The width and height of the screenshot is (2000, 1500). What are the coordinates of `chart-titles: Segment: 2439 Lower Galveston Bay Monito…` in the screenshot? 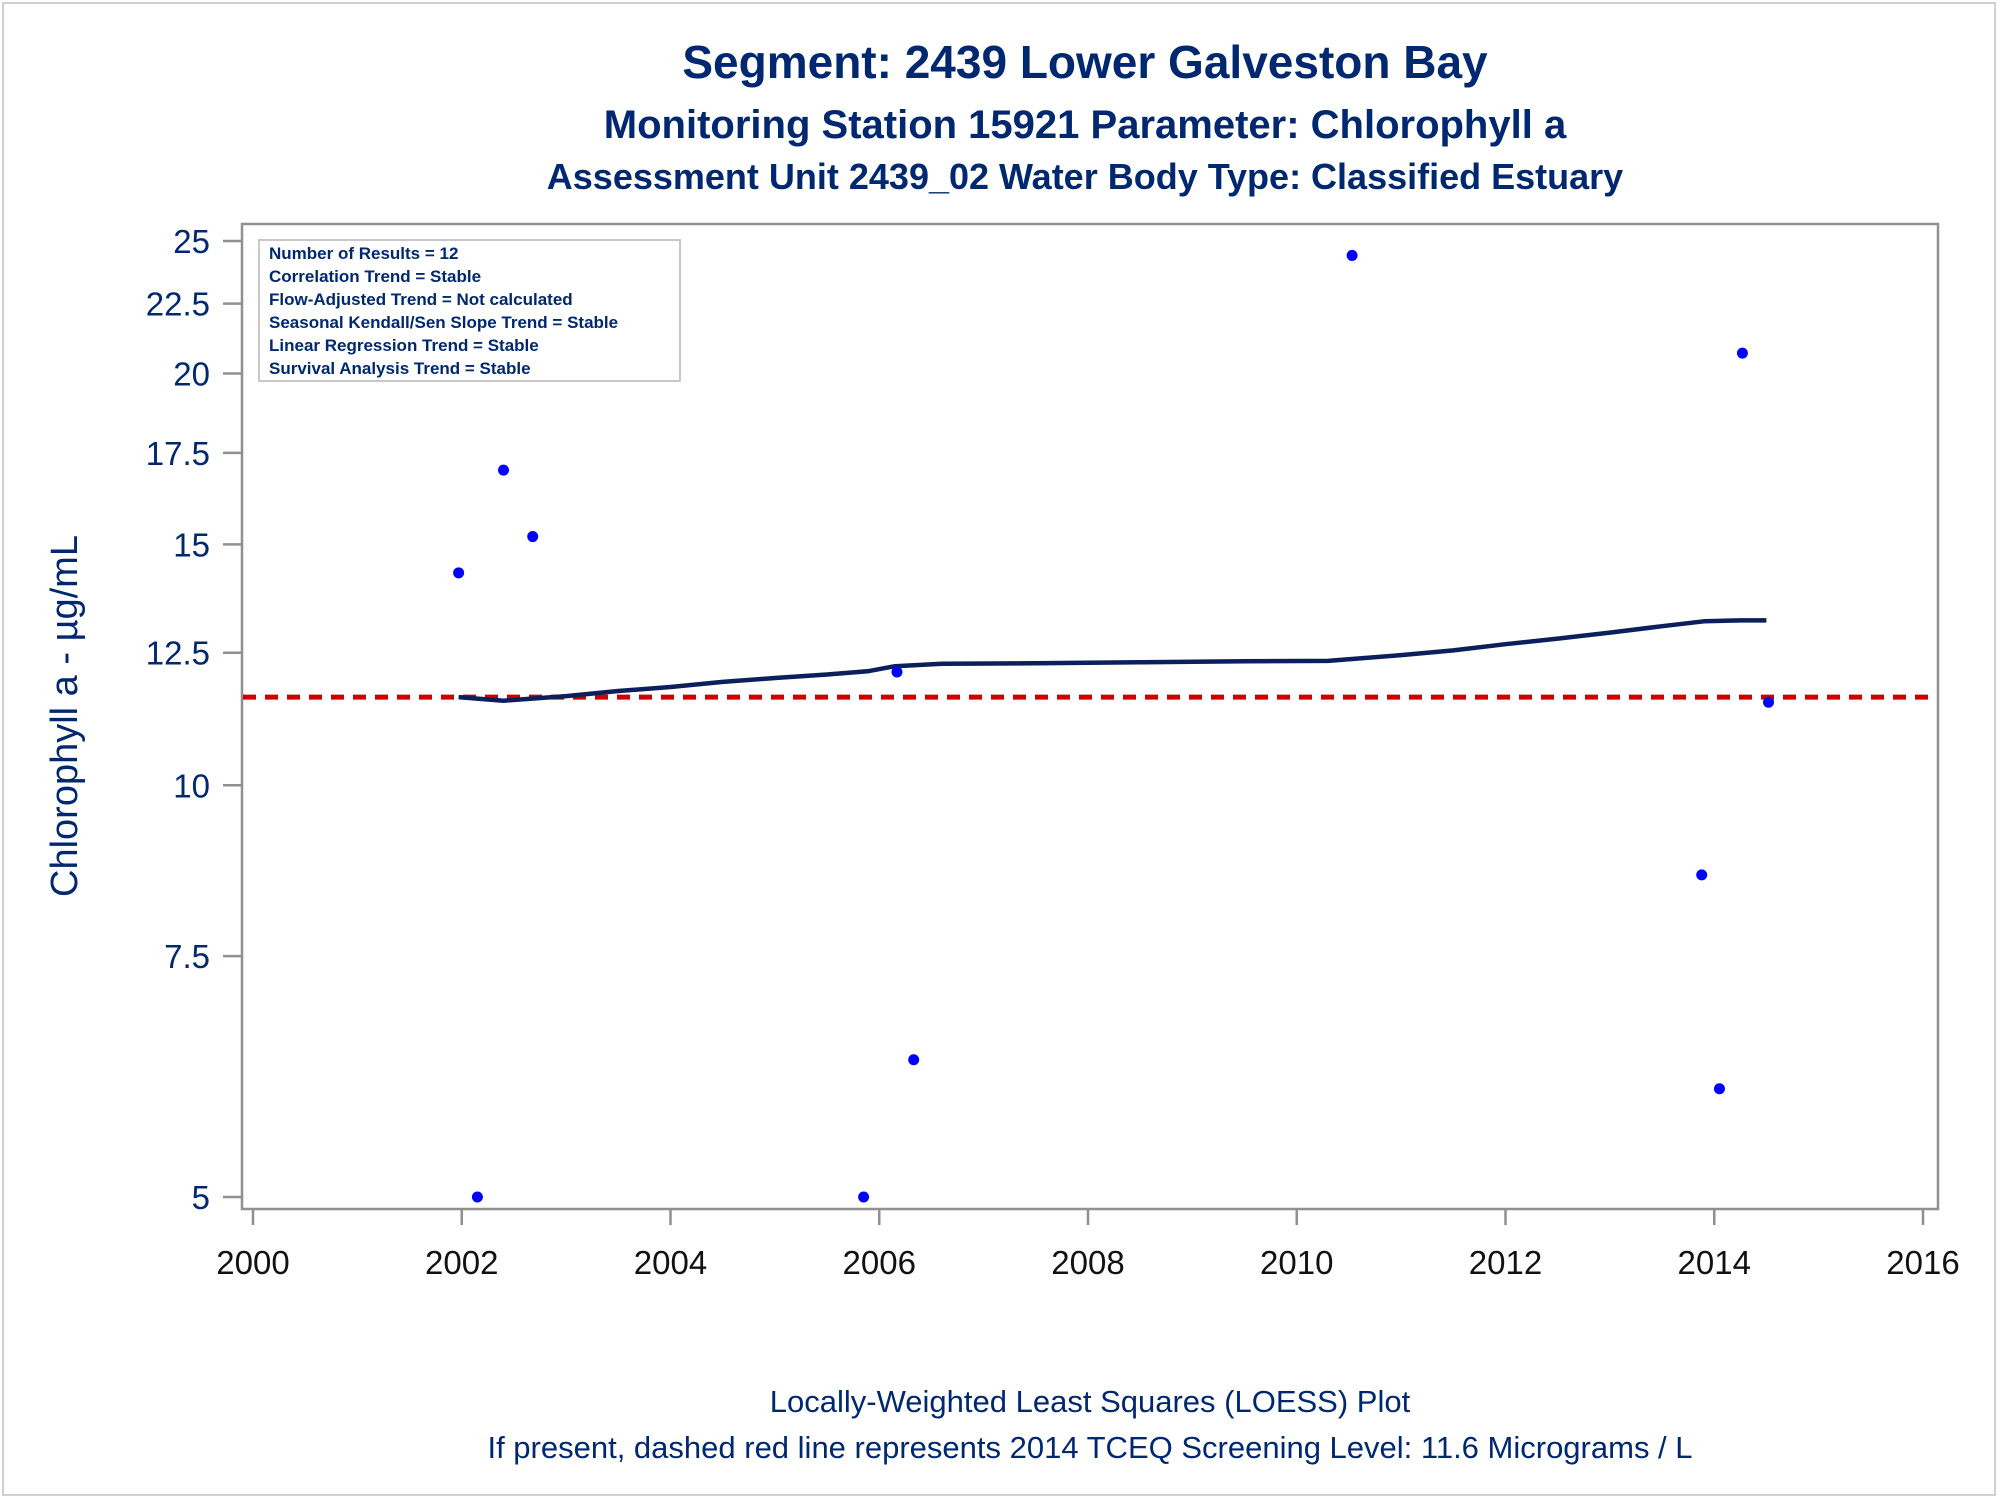 It's located at (1085, 116).